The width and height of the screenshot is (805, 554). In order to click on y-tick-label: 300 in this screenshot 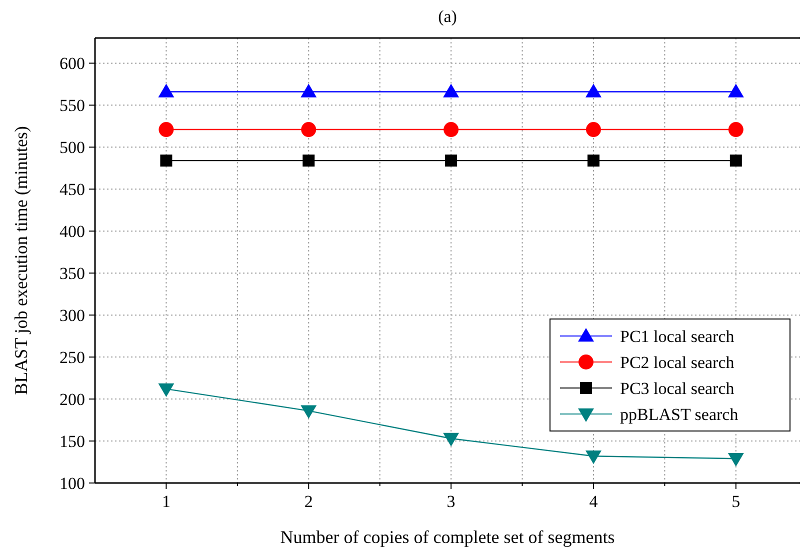, I will do `click(72, 316)`.